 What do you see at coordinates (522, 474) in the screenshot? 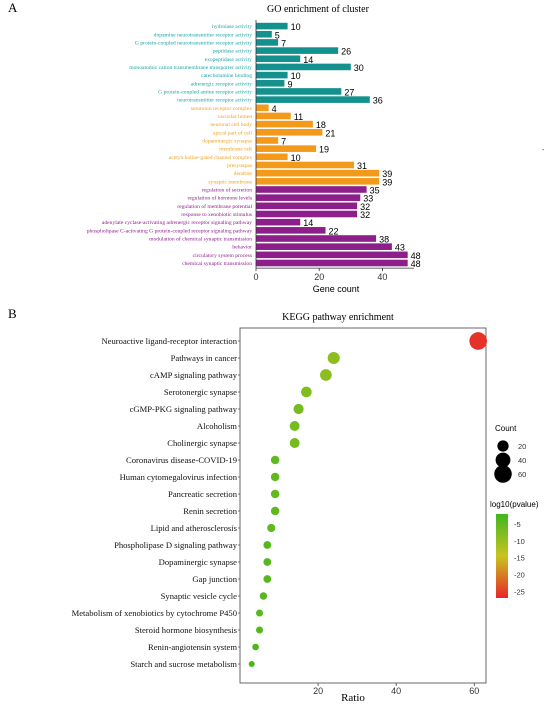
I see `count-legend-label: 60` at bounding box center [522, 474].